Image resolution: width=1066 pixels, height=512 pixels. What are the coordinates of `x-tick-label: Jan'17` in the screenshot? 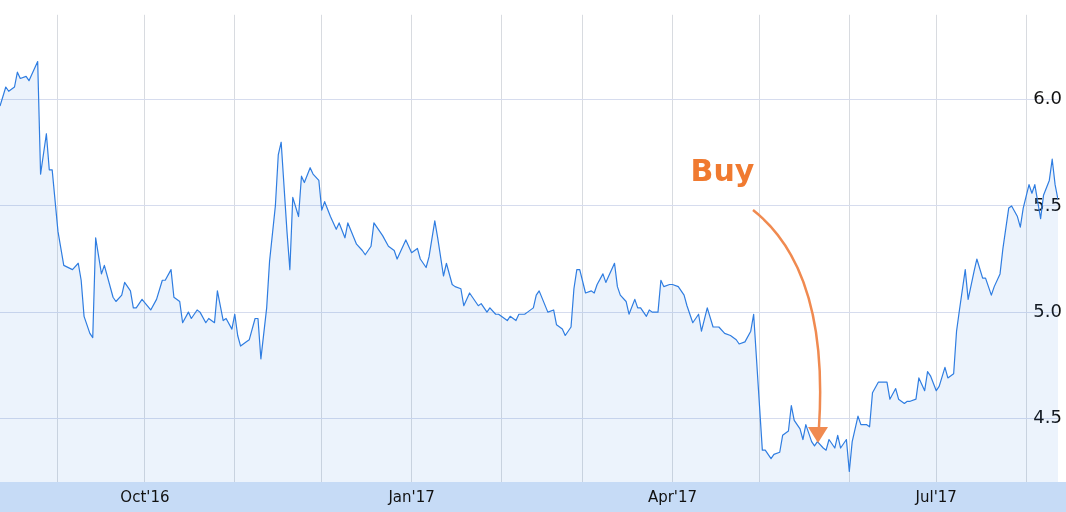 It's located at (411, 496).